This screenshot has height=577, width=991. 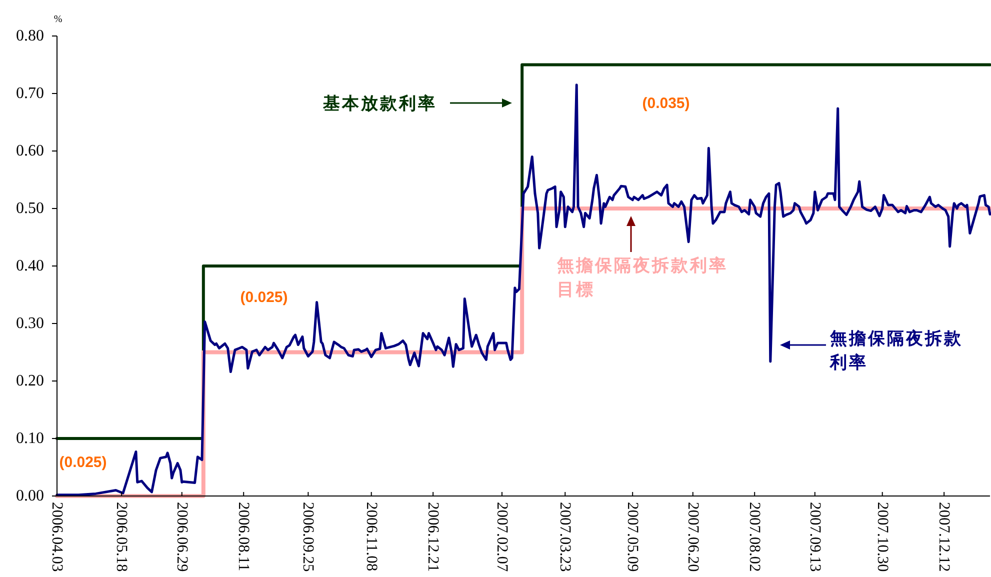 I want to click on x-tick-label: 2006.11.08, so click(x=371, y=537).